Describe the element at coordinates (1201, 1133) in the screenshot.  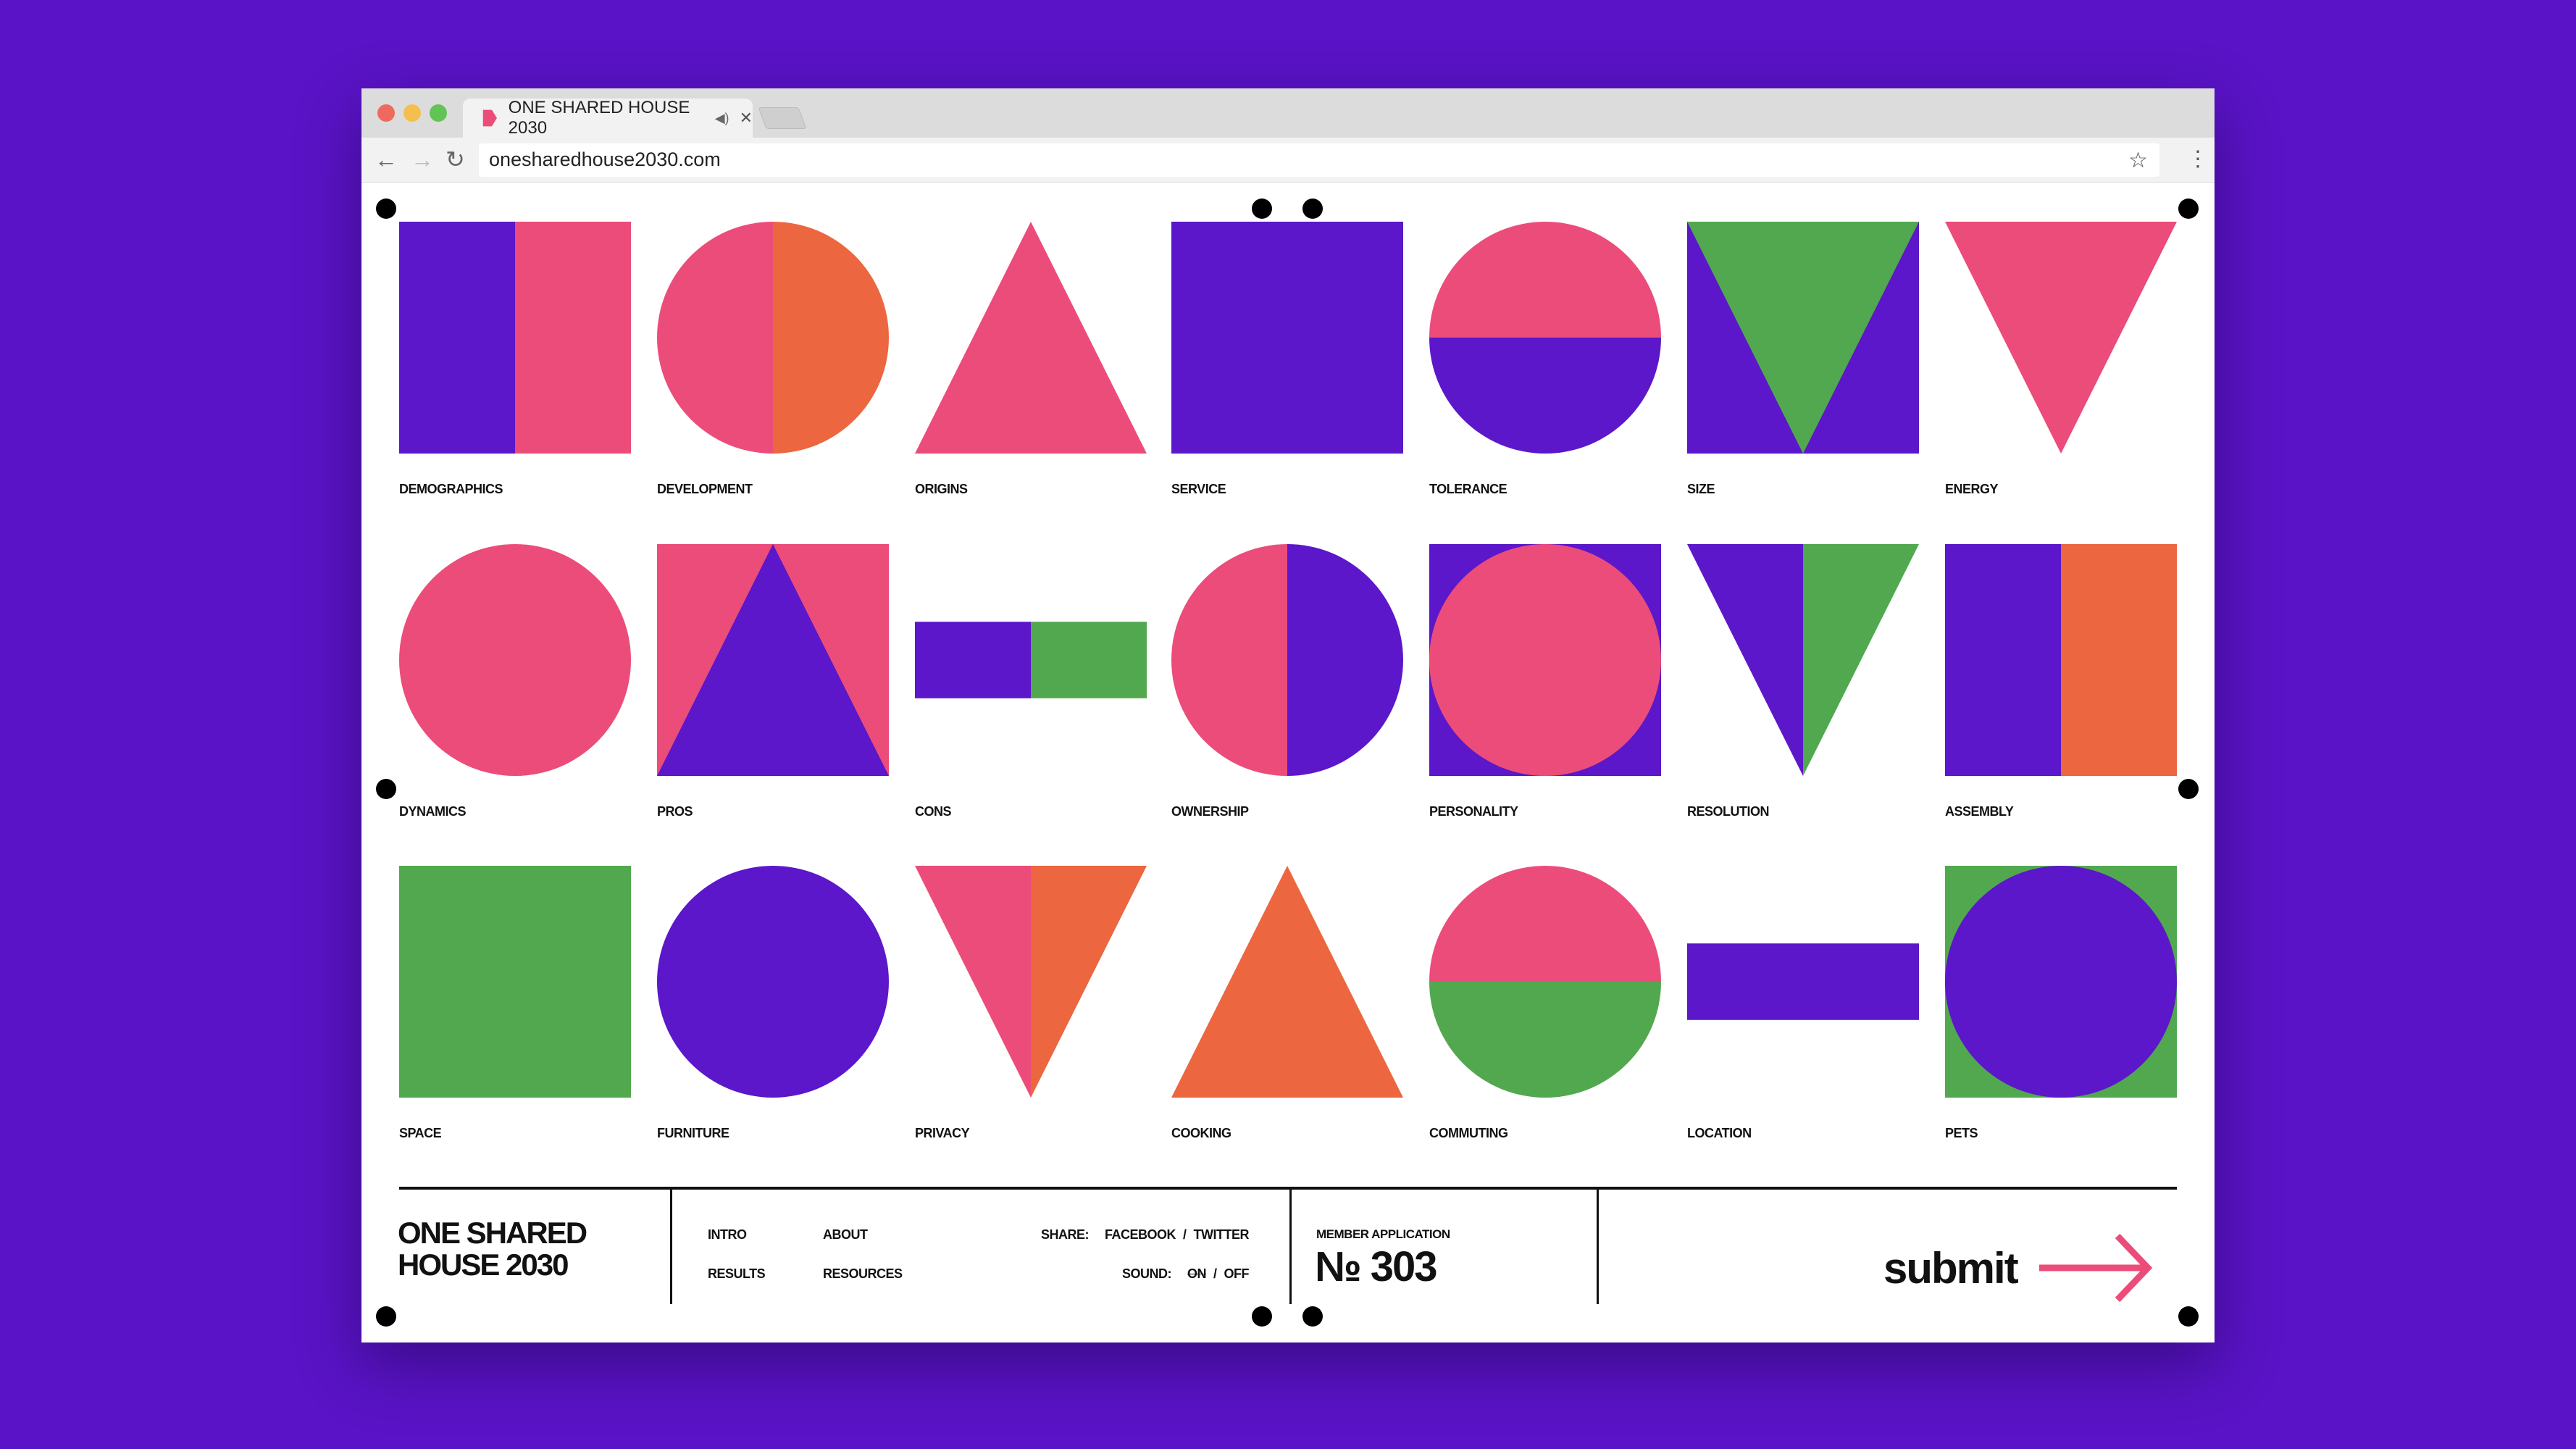
I see `shape-label-cooking: COOKING` at that location.